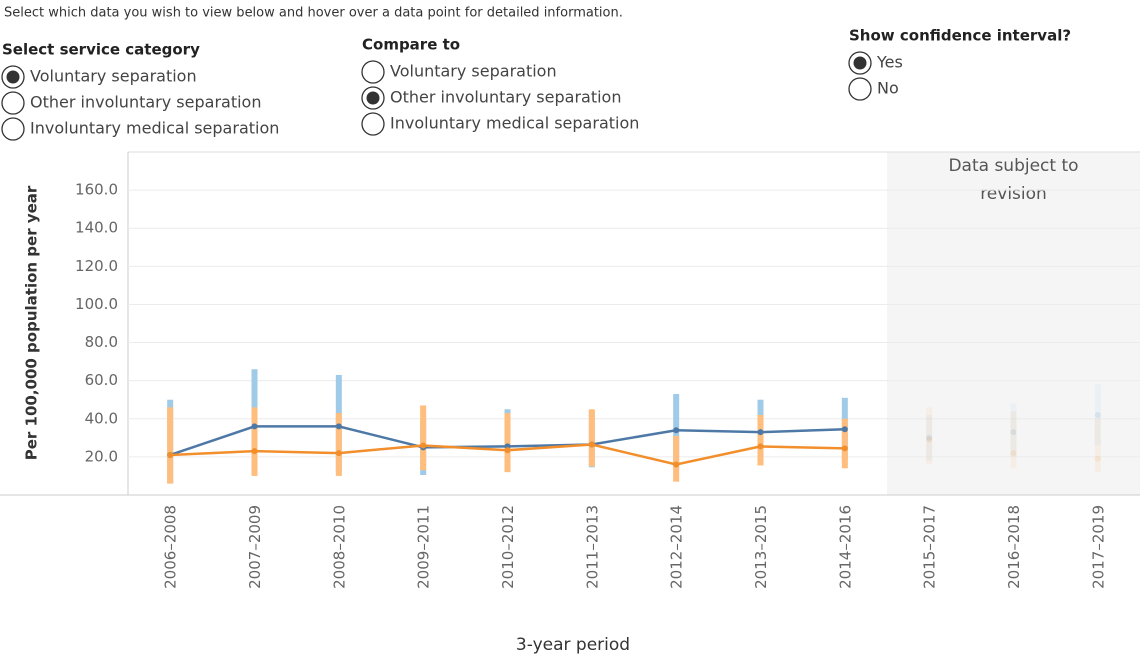  Describe the element at coordinates (573, 645) in the screenshot. I see `x-axis-title: 3-year period` at that location.